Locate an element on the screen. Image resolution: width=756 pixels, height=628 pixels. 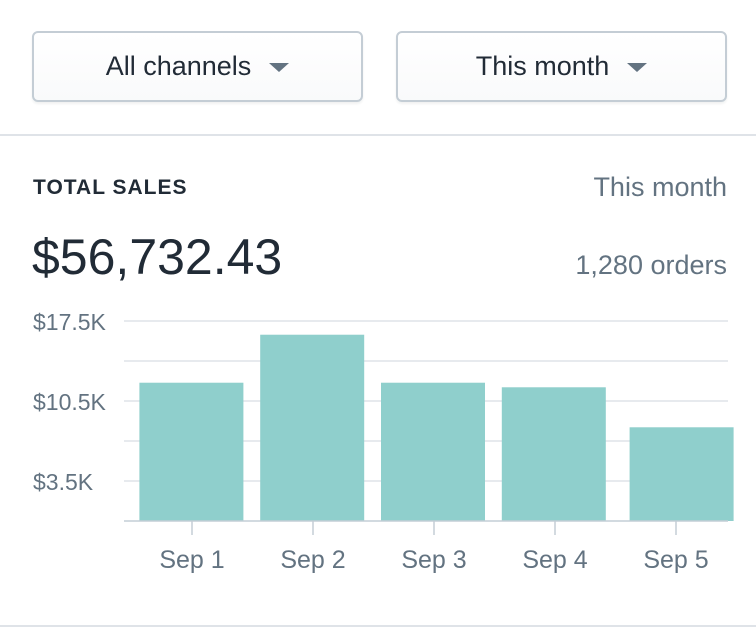
y-tick-label: $3.5K is located at coordinates (63, 482).